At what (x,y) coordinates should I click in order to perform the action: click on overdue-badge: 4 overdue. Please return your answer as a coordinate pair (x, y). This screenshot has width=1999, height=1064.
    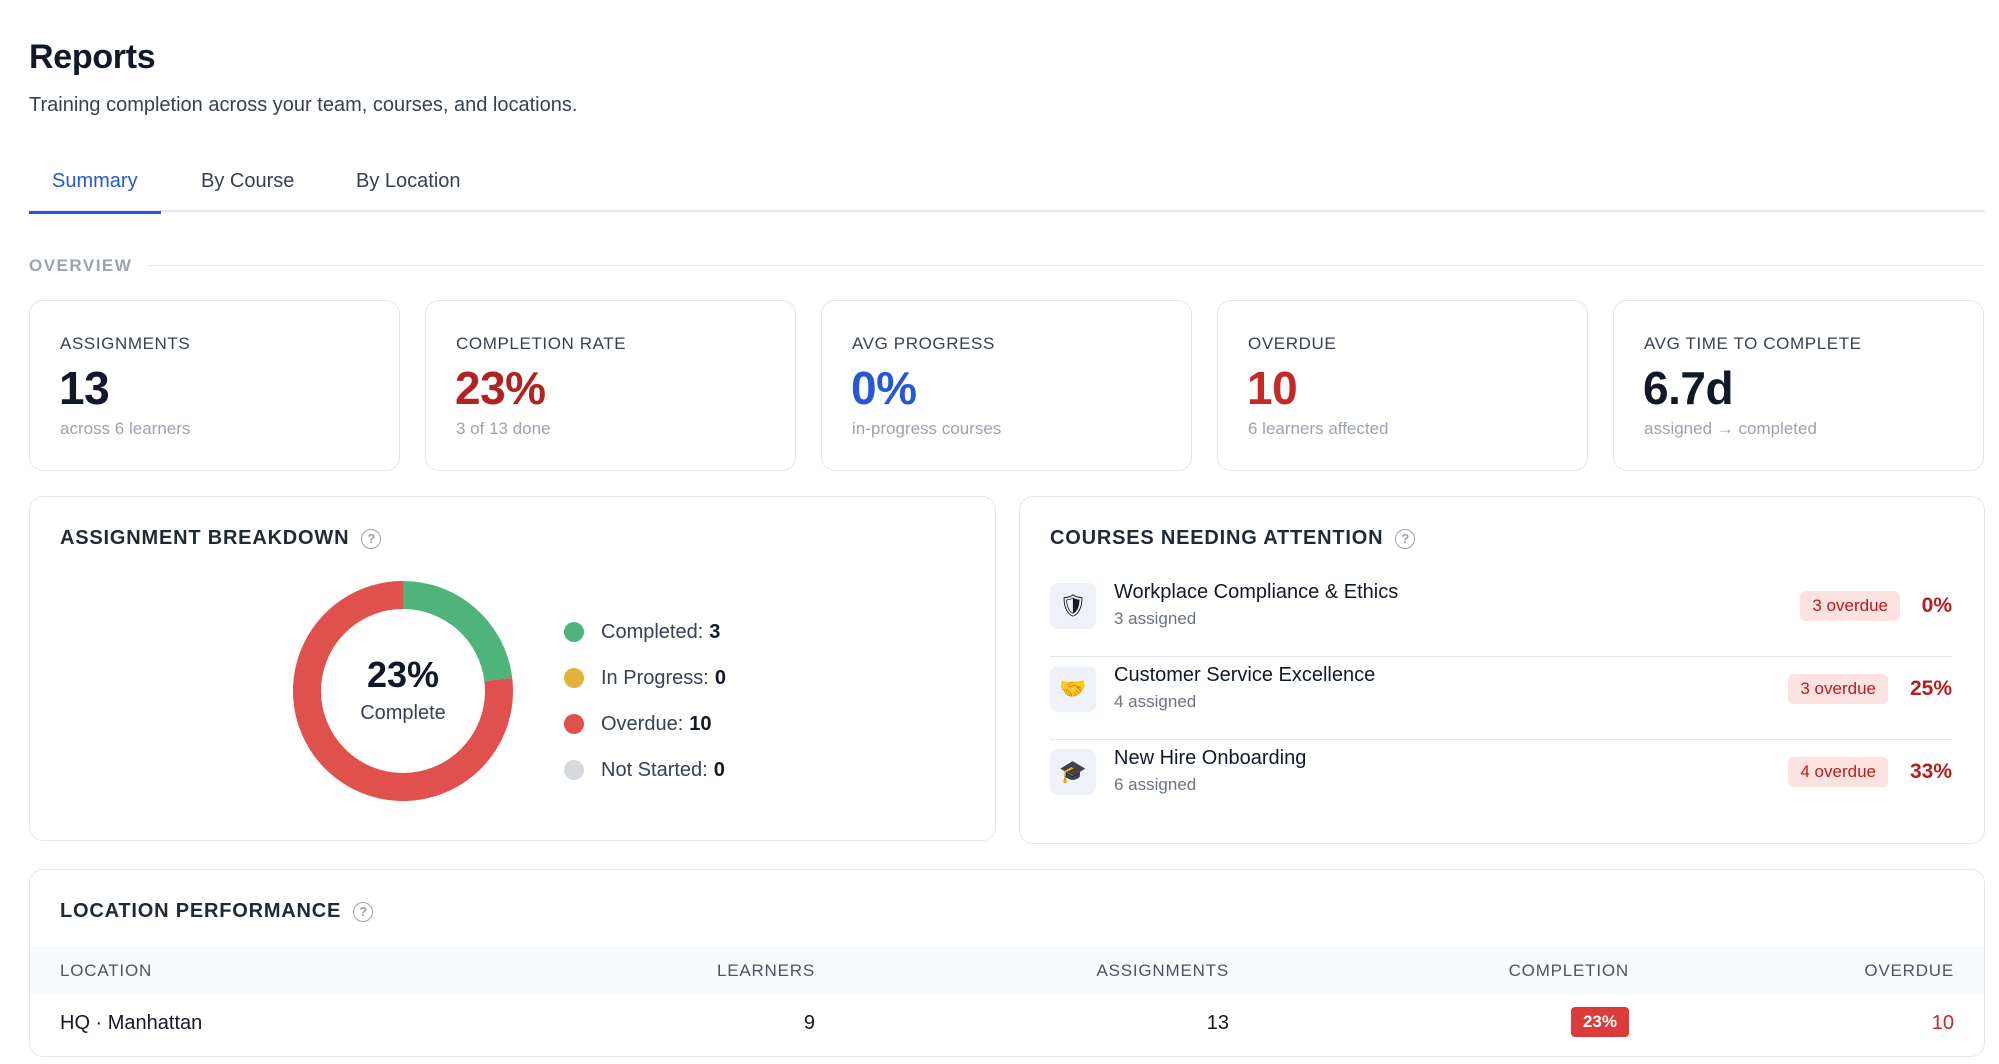
    Looking at the image, I should click on (1838, 772).